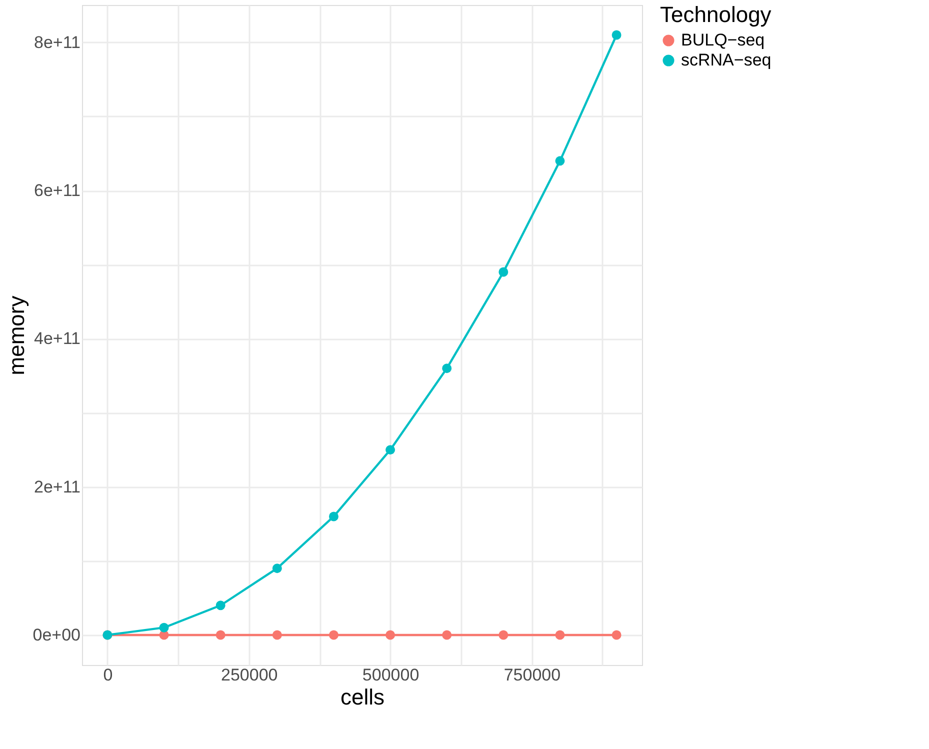 This screenshot has height=749, width=929. What do you see at coordinates (57, 338) in the screenshot?
I see `y-tick-label: 4e+11` at bounding box center [57, 338].